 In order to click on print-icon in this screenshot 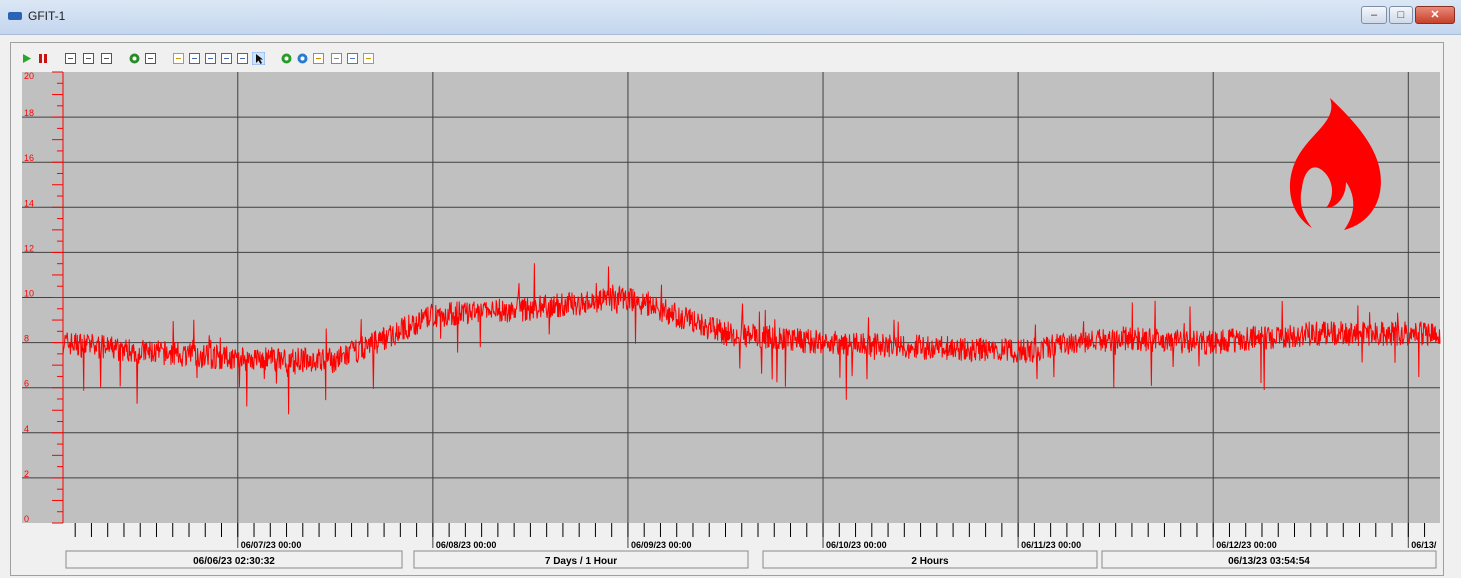, I will do `click(150, 58)`.